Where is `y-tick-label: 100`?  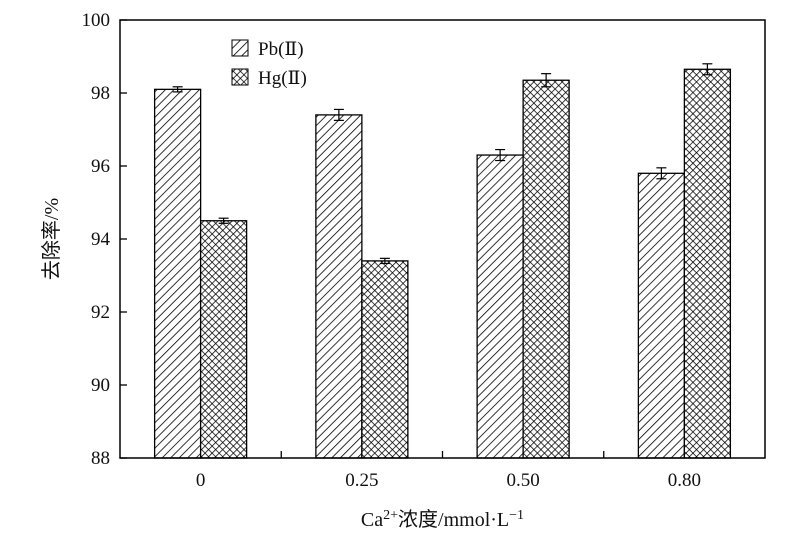 y-tick-label: 100 is located at coordinates (96, 20).